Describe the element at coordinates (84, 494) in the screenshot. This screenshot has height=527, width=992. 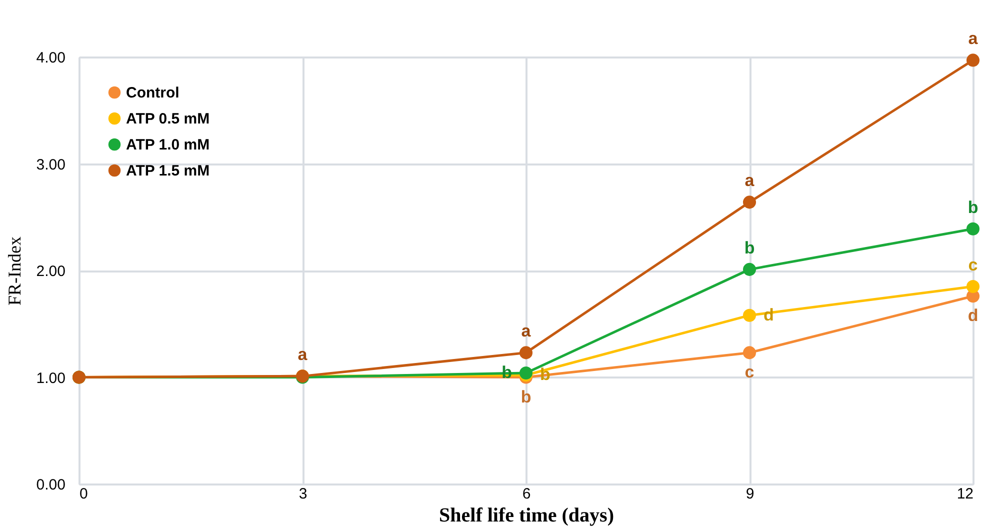
I see `x-tick-label: 0` at that location.